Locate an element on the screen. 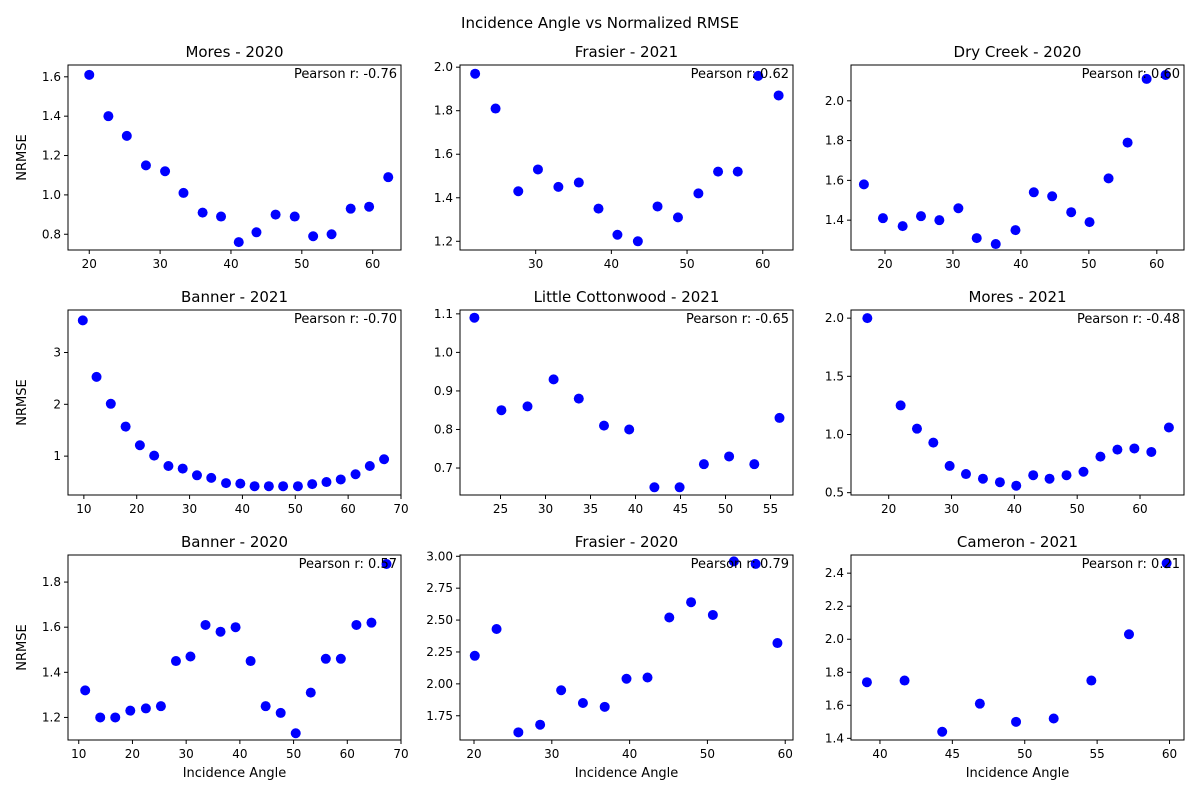  pearson-annotation: Pearson r: 0.57 is located at coordinates (348, 564).